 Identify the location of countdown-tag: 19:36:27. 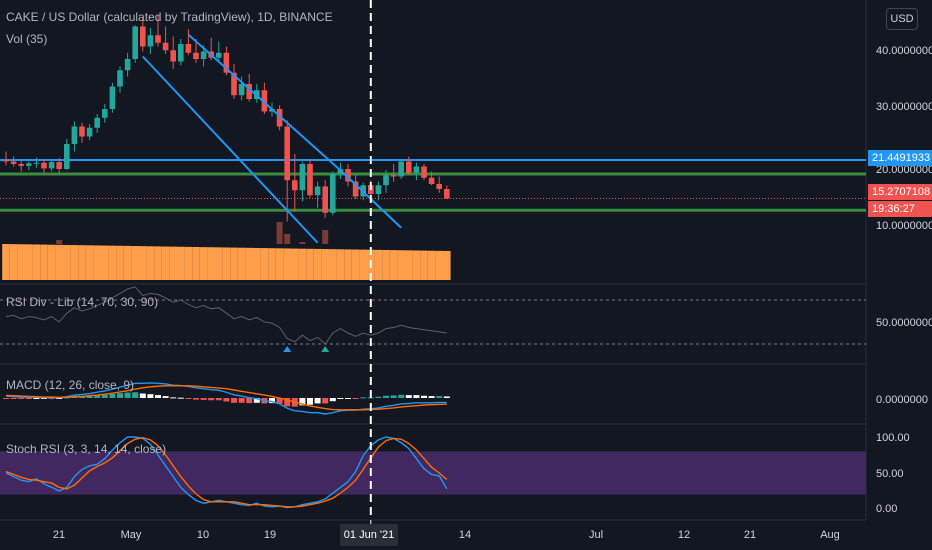
(900, 209).